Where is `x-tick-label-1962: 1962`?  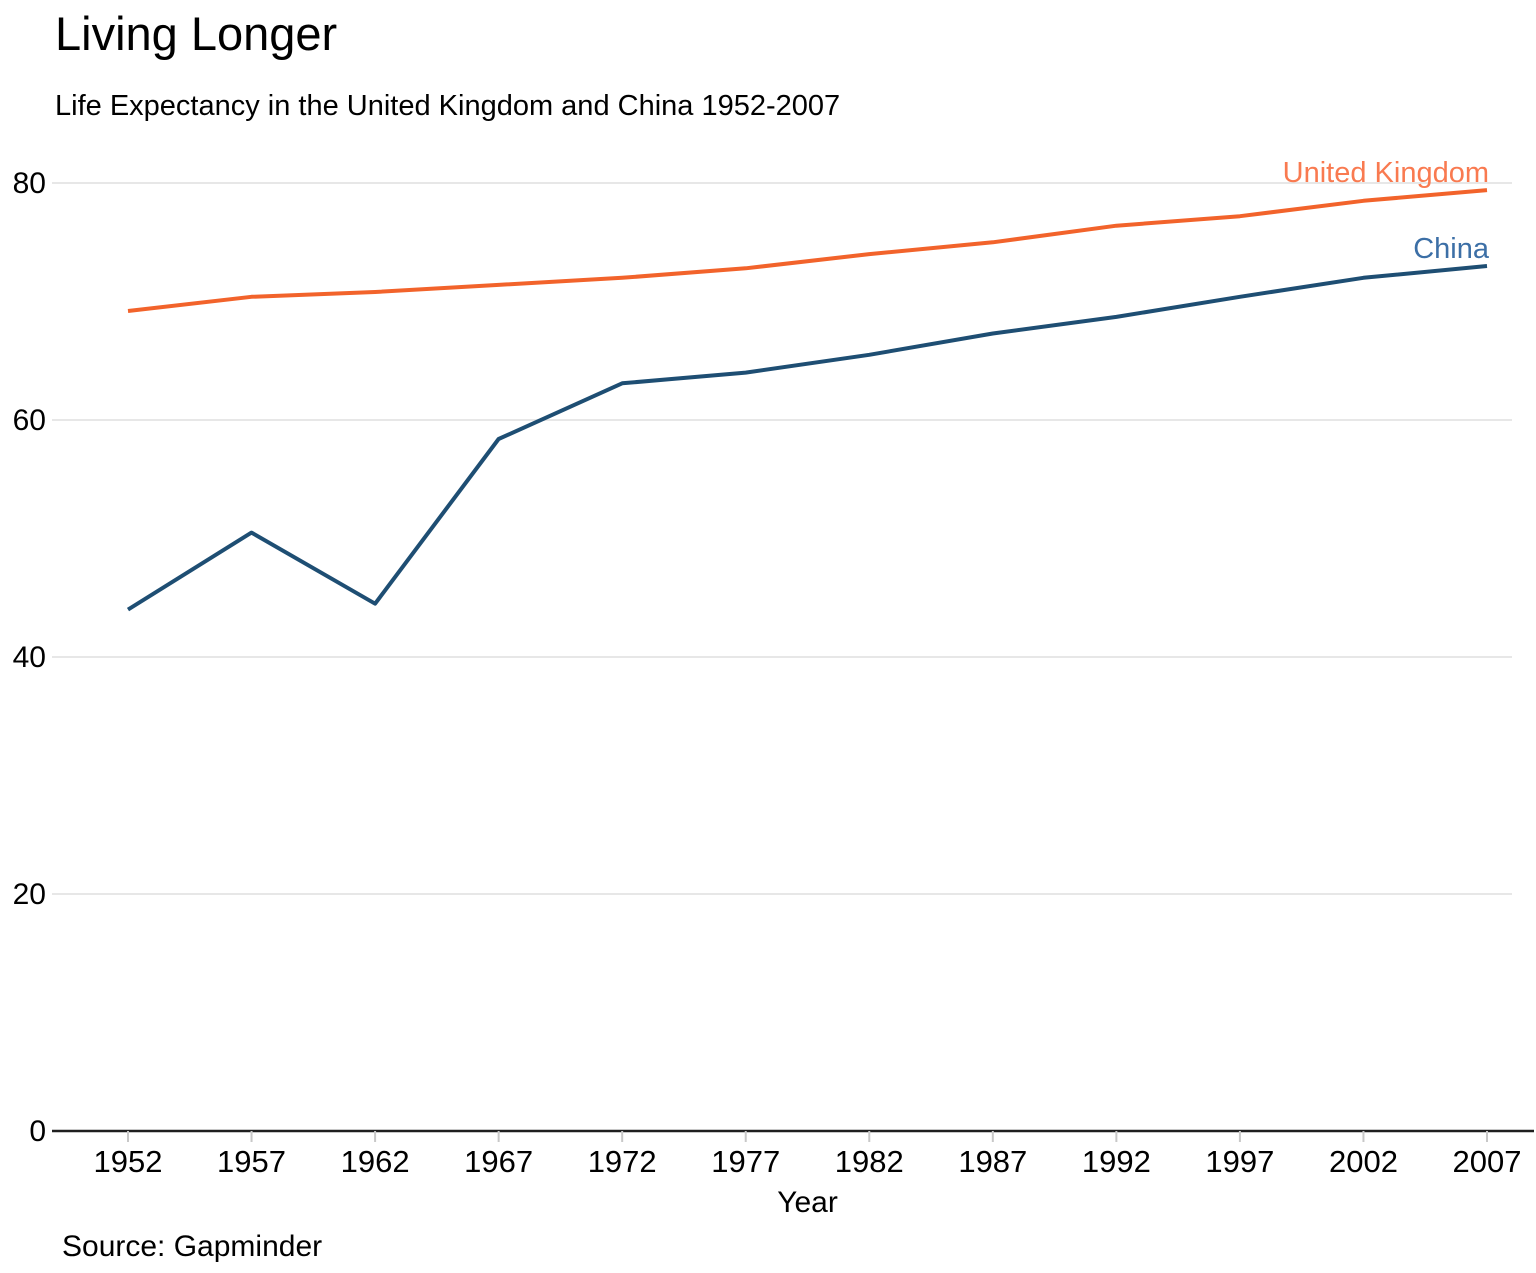
x-tick-label-1962: 1962 is located at coordinates (375, 1161).